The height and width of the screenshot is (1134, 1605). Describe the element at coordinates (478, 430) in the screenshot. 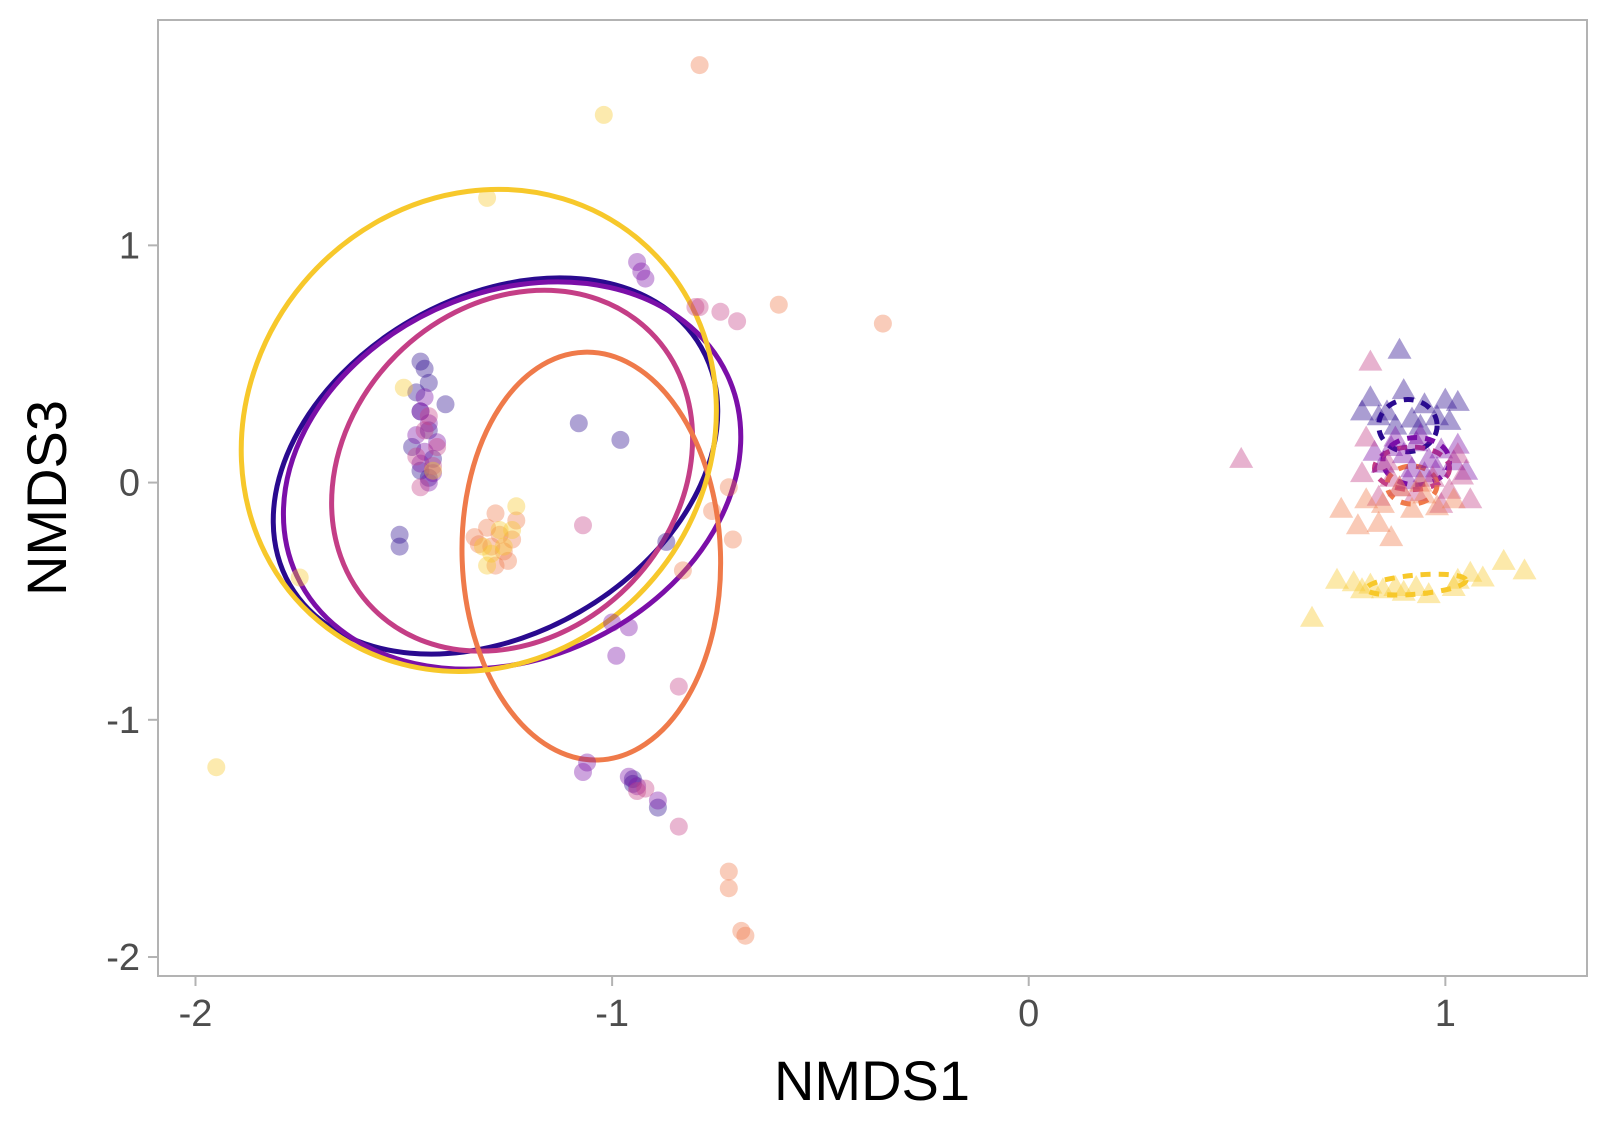

I see `confidence-ellipse` at that location.